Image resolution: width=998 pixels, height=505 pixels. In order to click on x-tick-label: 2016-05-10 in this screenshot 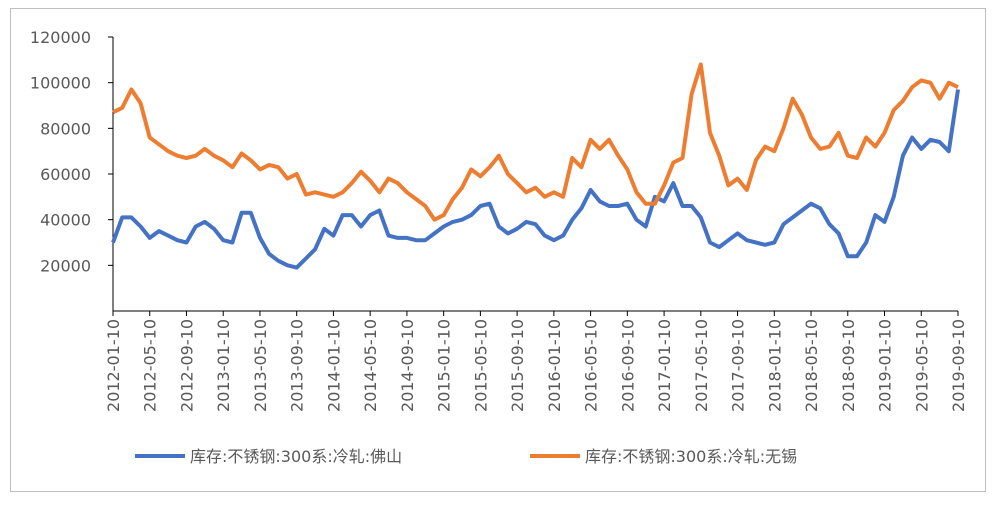, I will do `click(591, 365)`.